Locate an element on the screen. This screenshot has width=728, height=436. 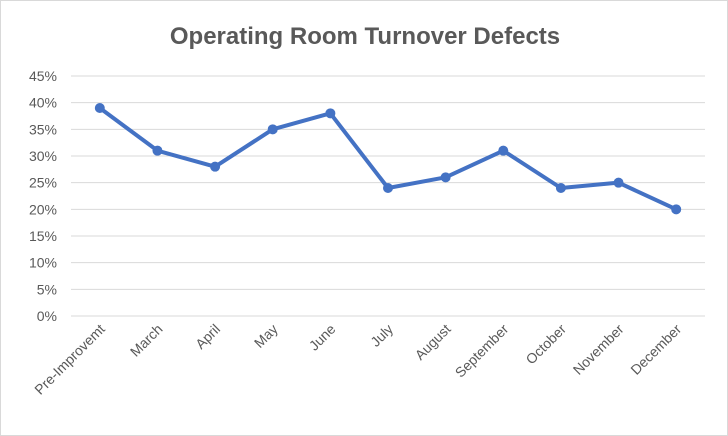
y-tick-label: 10% is located at coordinates (43, 263).